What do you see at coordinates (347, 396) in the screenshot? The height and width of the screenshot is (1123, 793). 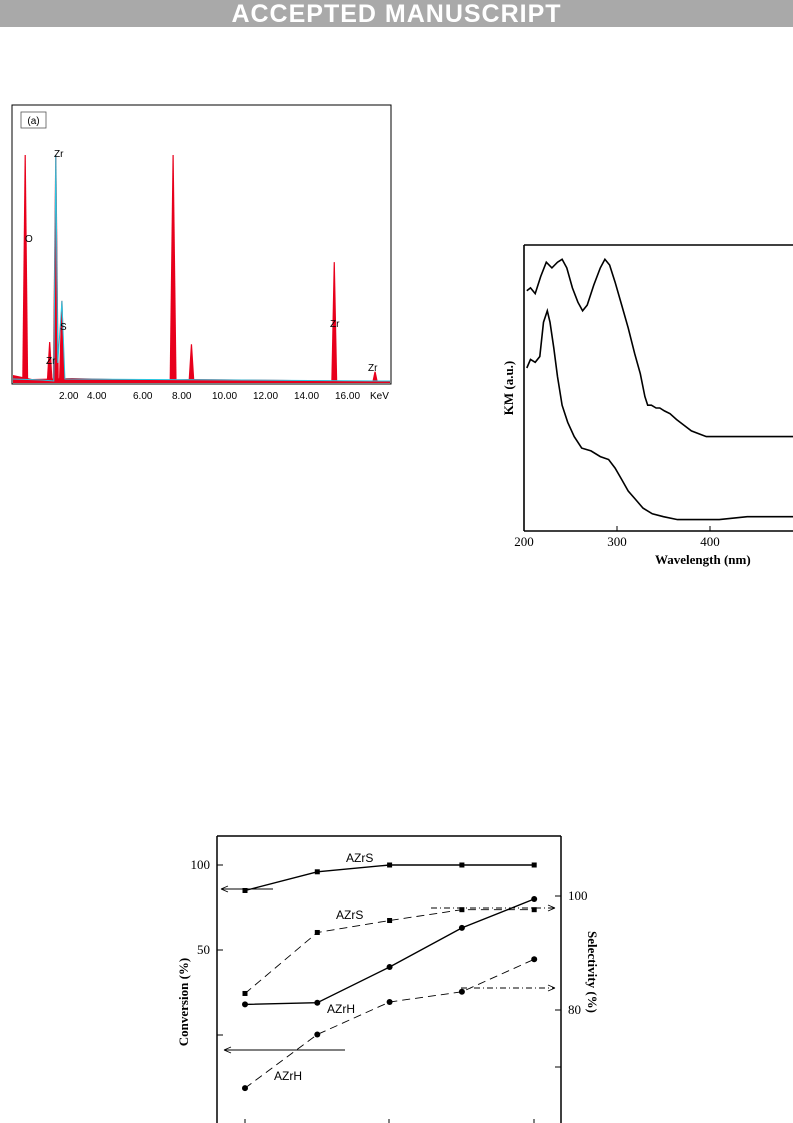 I see `edx-x-tick: 16.00` at bounding box center [347, 396].